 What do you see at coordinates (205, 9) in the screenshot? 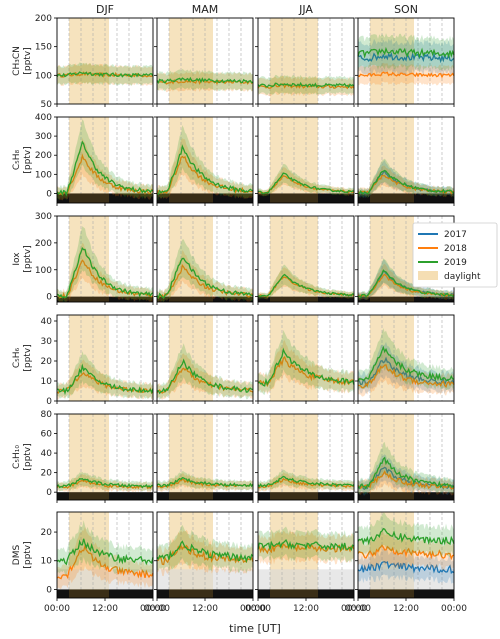
I see `column-title: MAM` at bounding box center [205, 9].